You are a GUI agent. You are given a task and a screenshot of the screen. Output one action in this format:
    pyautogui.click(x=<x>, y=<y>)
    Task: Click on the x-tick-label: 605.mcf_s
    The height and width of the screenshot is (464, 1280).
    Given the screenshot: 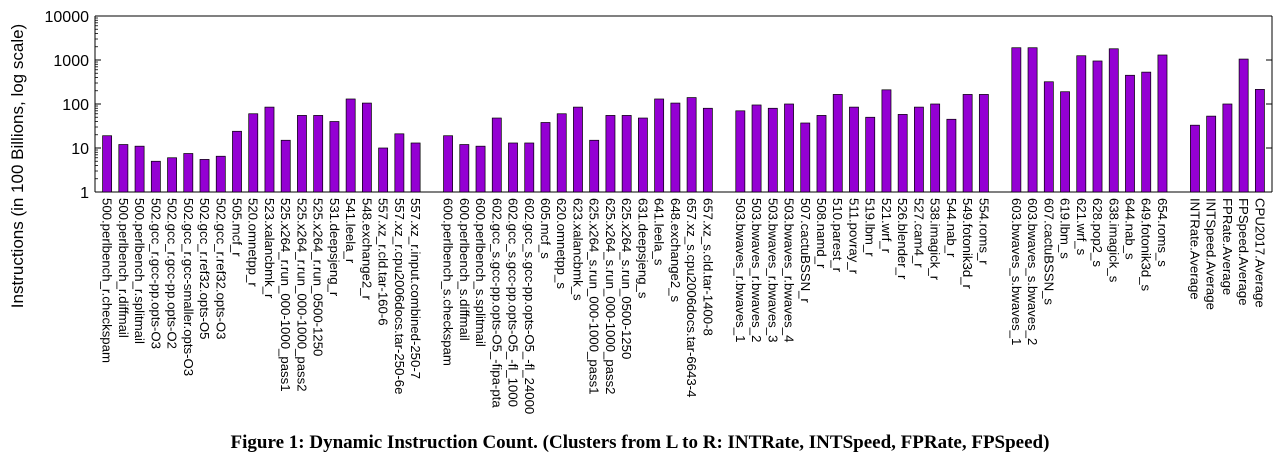 What is the action you would take?
    pyautogui.click(x=545, y=228)
    